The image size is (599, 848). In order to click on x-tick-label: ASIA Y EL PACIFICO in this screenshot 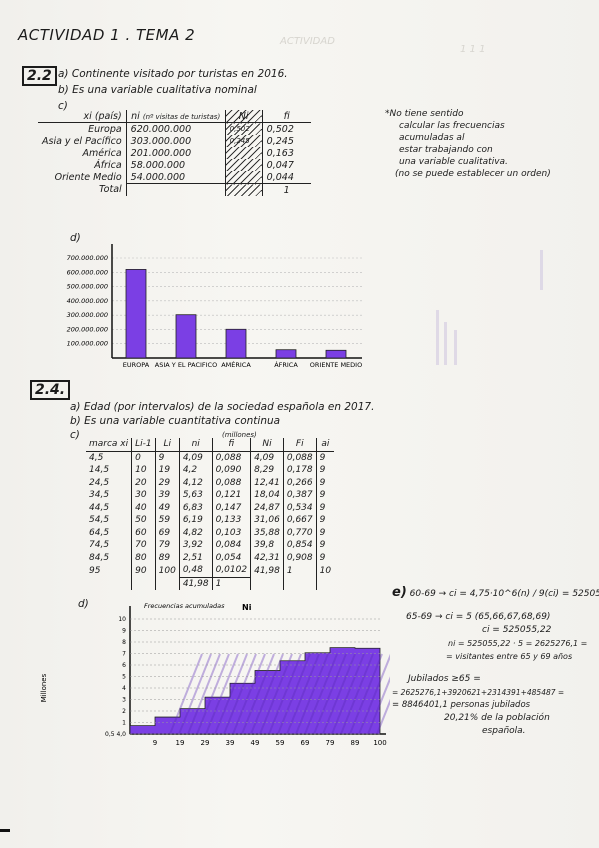, I will do `click(186, 365)`.